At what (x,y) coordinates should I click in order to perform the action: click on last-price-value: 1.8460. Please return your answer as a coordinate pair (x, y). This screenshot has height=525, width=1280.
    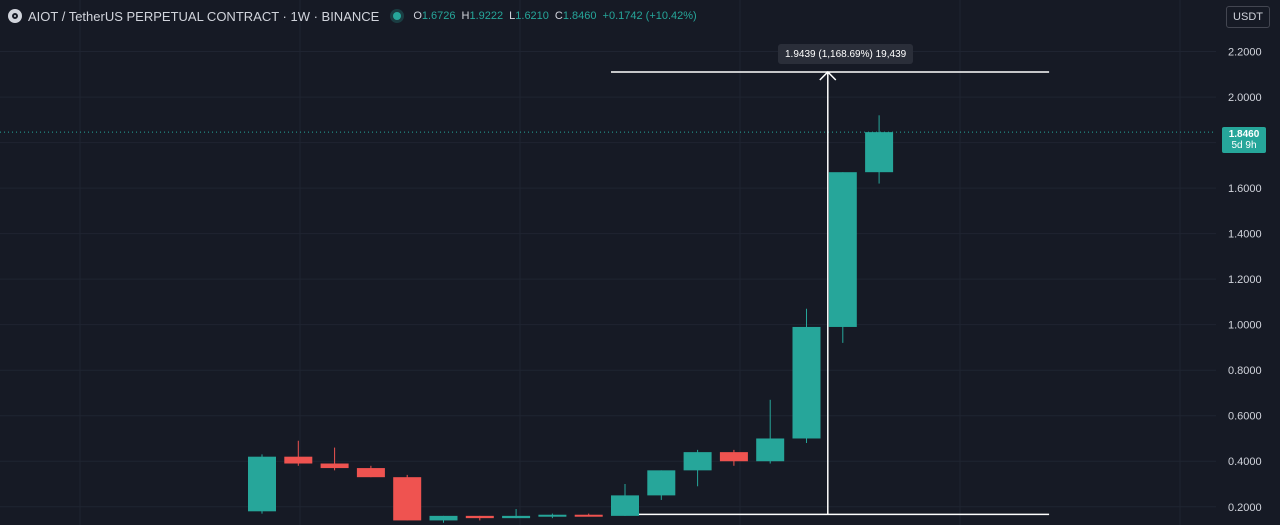
    Looking at the image, I should click on (1244, 134).